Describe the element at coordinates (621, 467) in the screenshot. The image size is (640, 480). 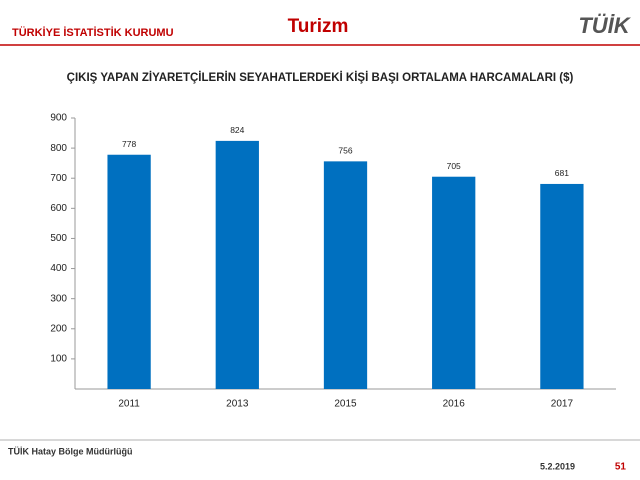
I see `page-number: 51` at that location.